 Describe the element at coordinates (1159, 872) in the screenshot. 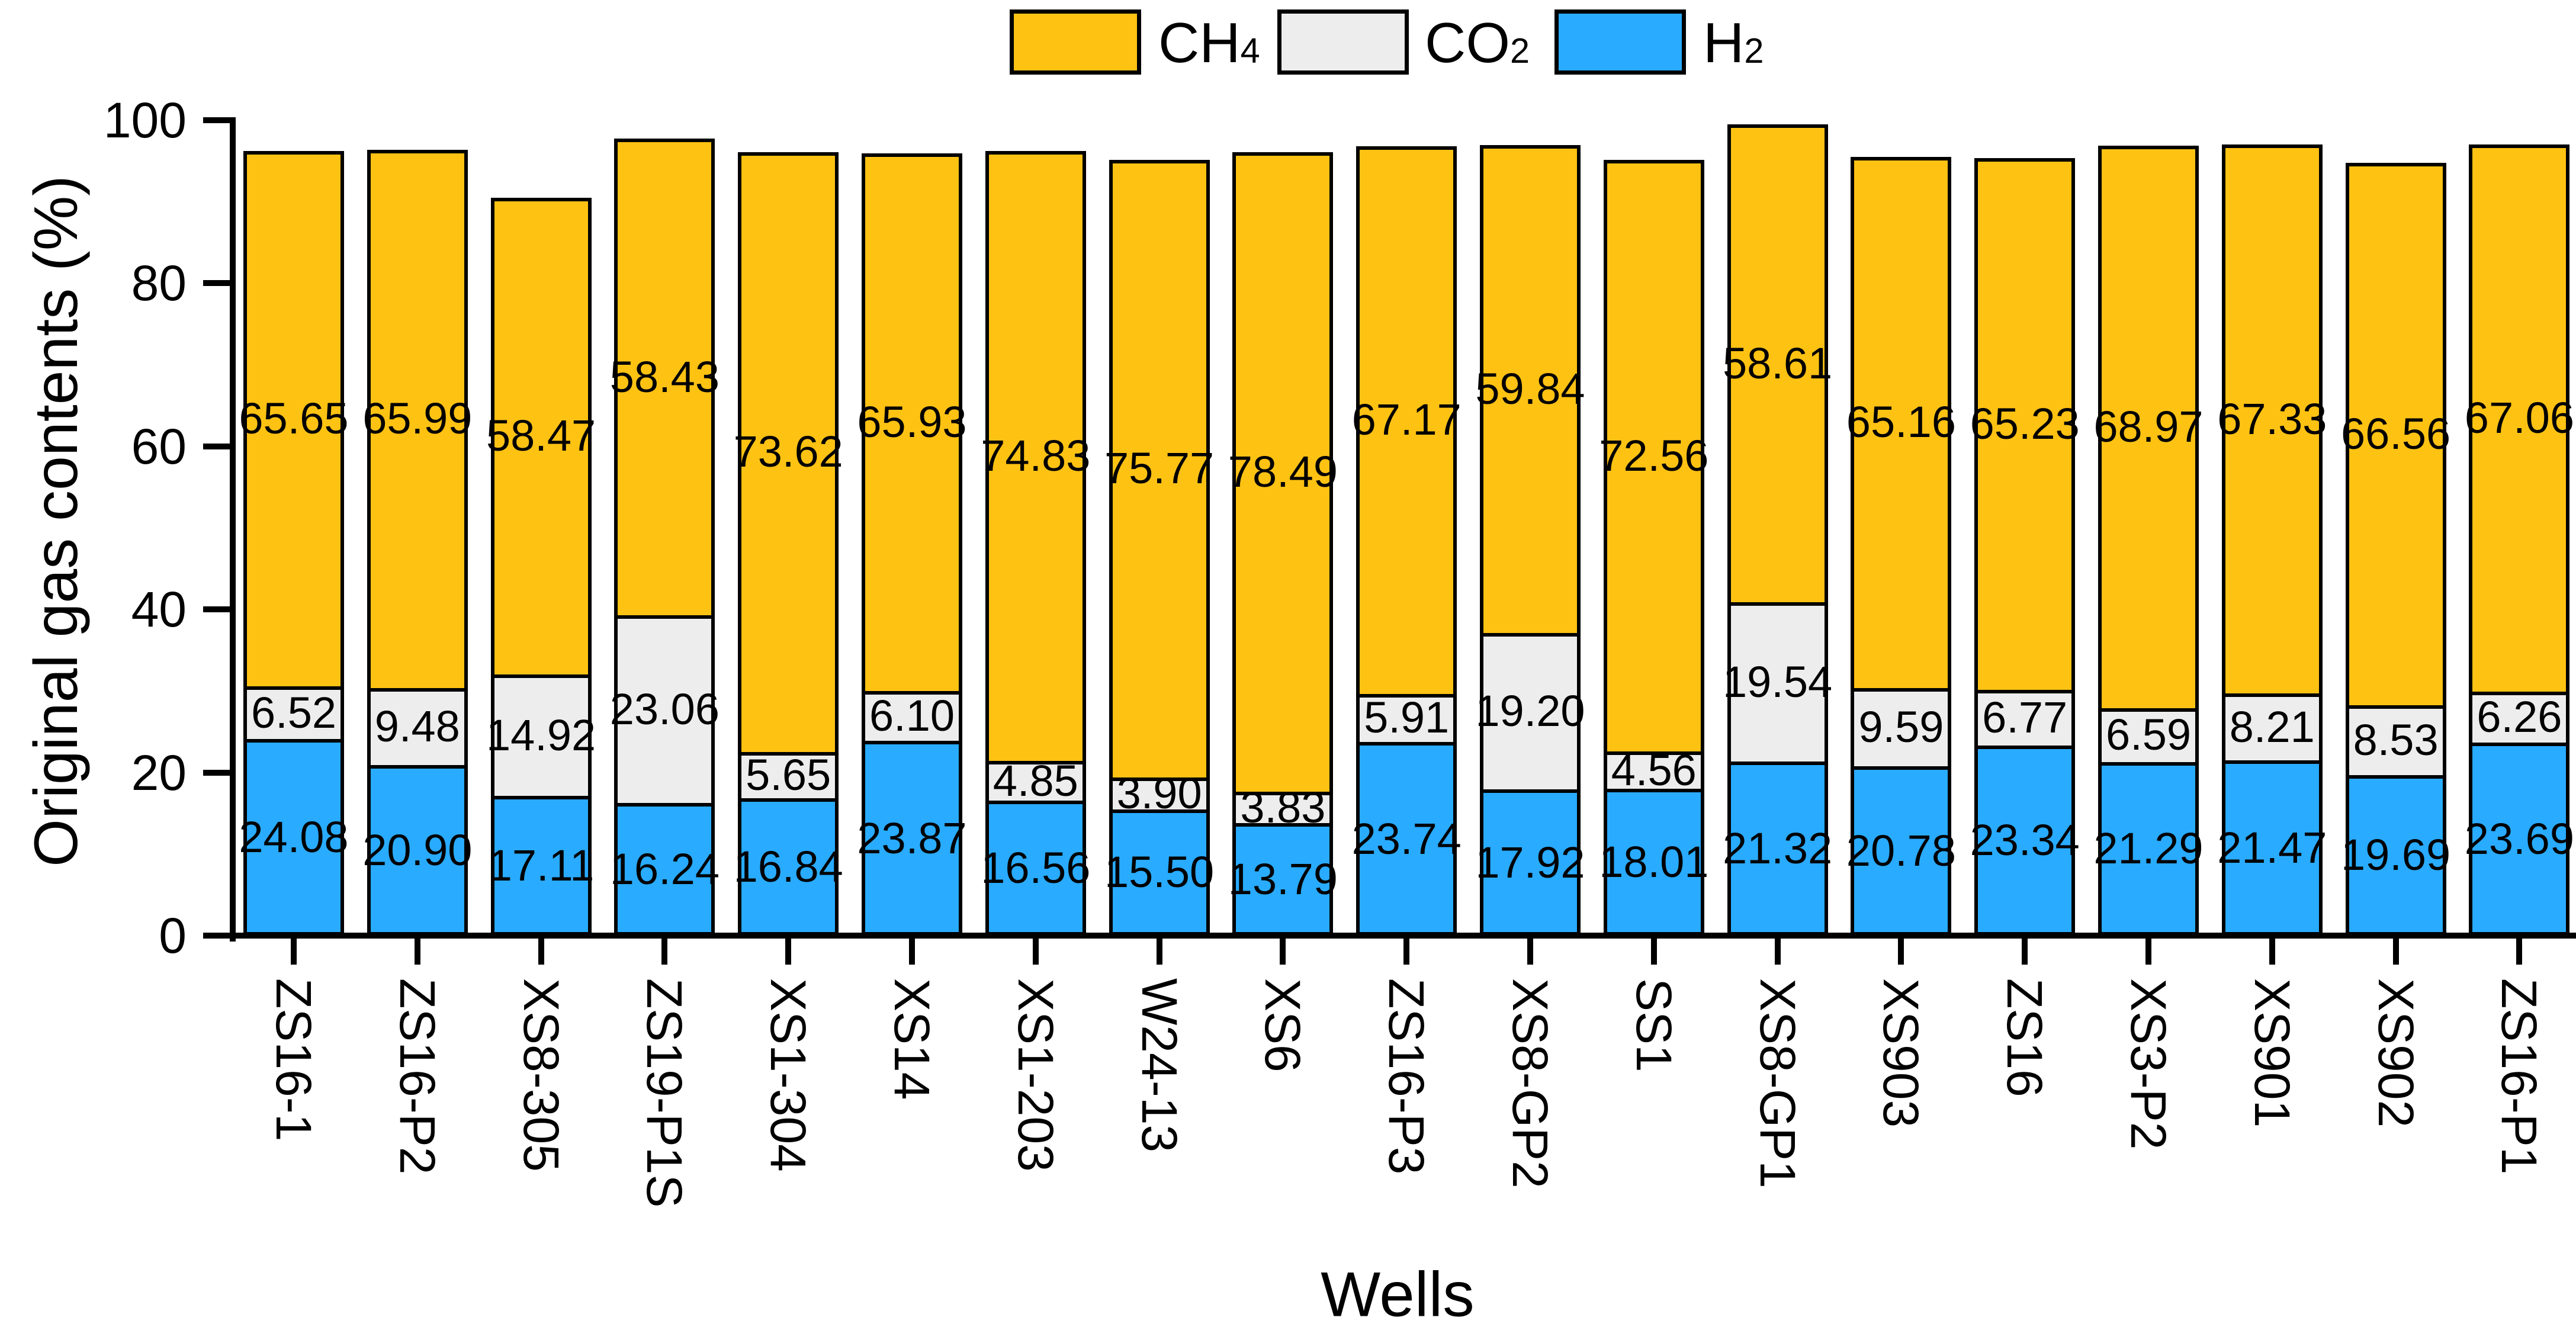

I see `bar-value-label: 15.50` at that location.